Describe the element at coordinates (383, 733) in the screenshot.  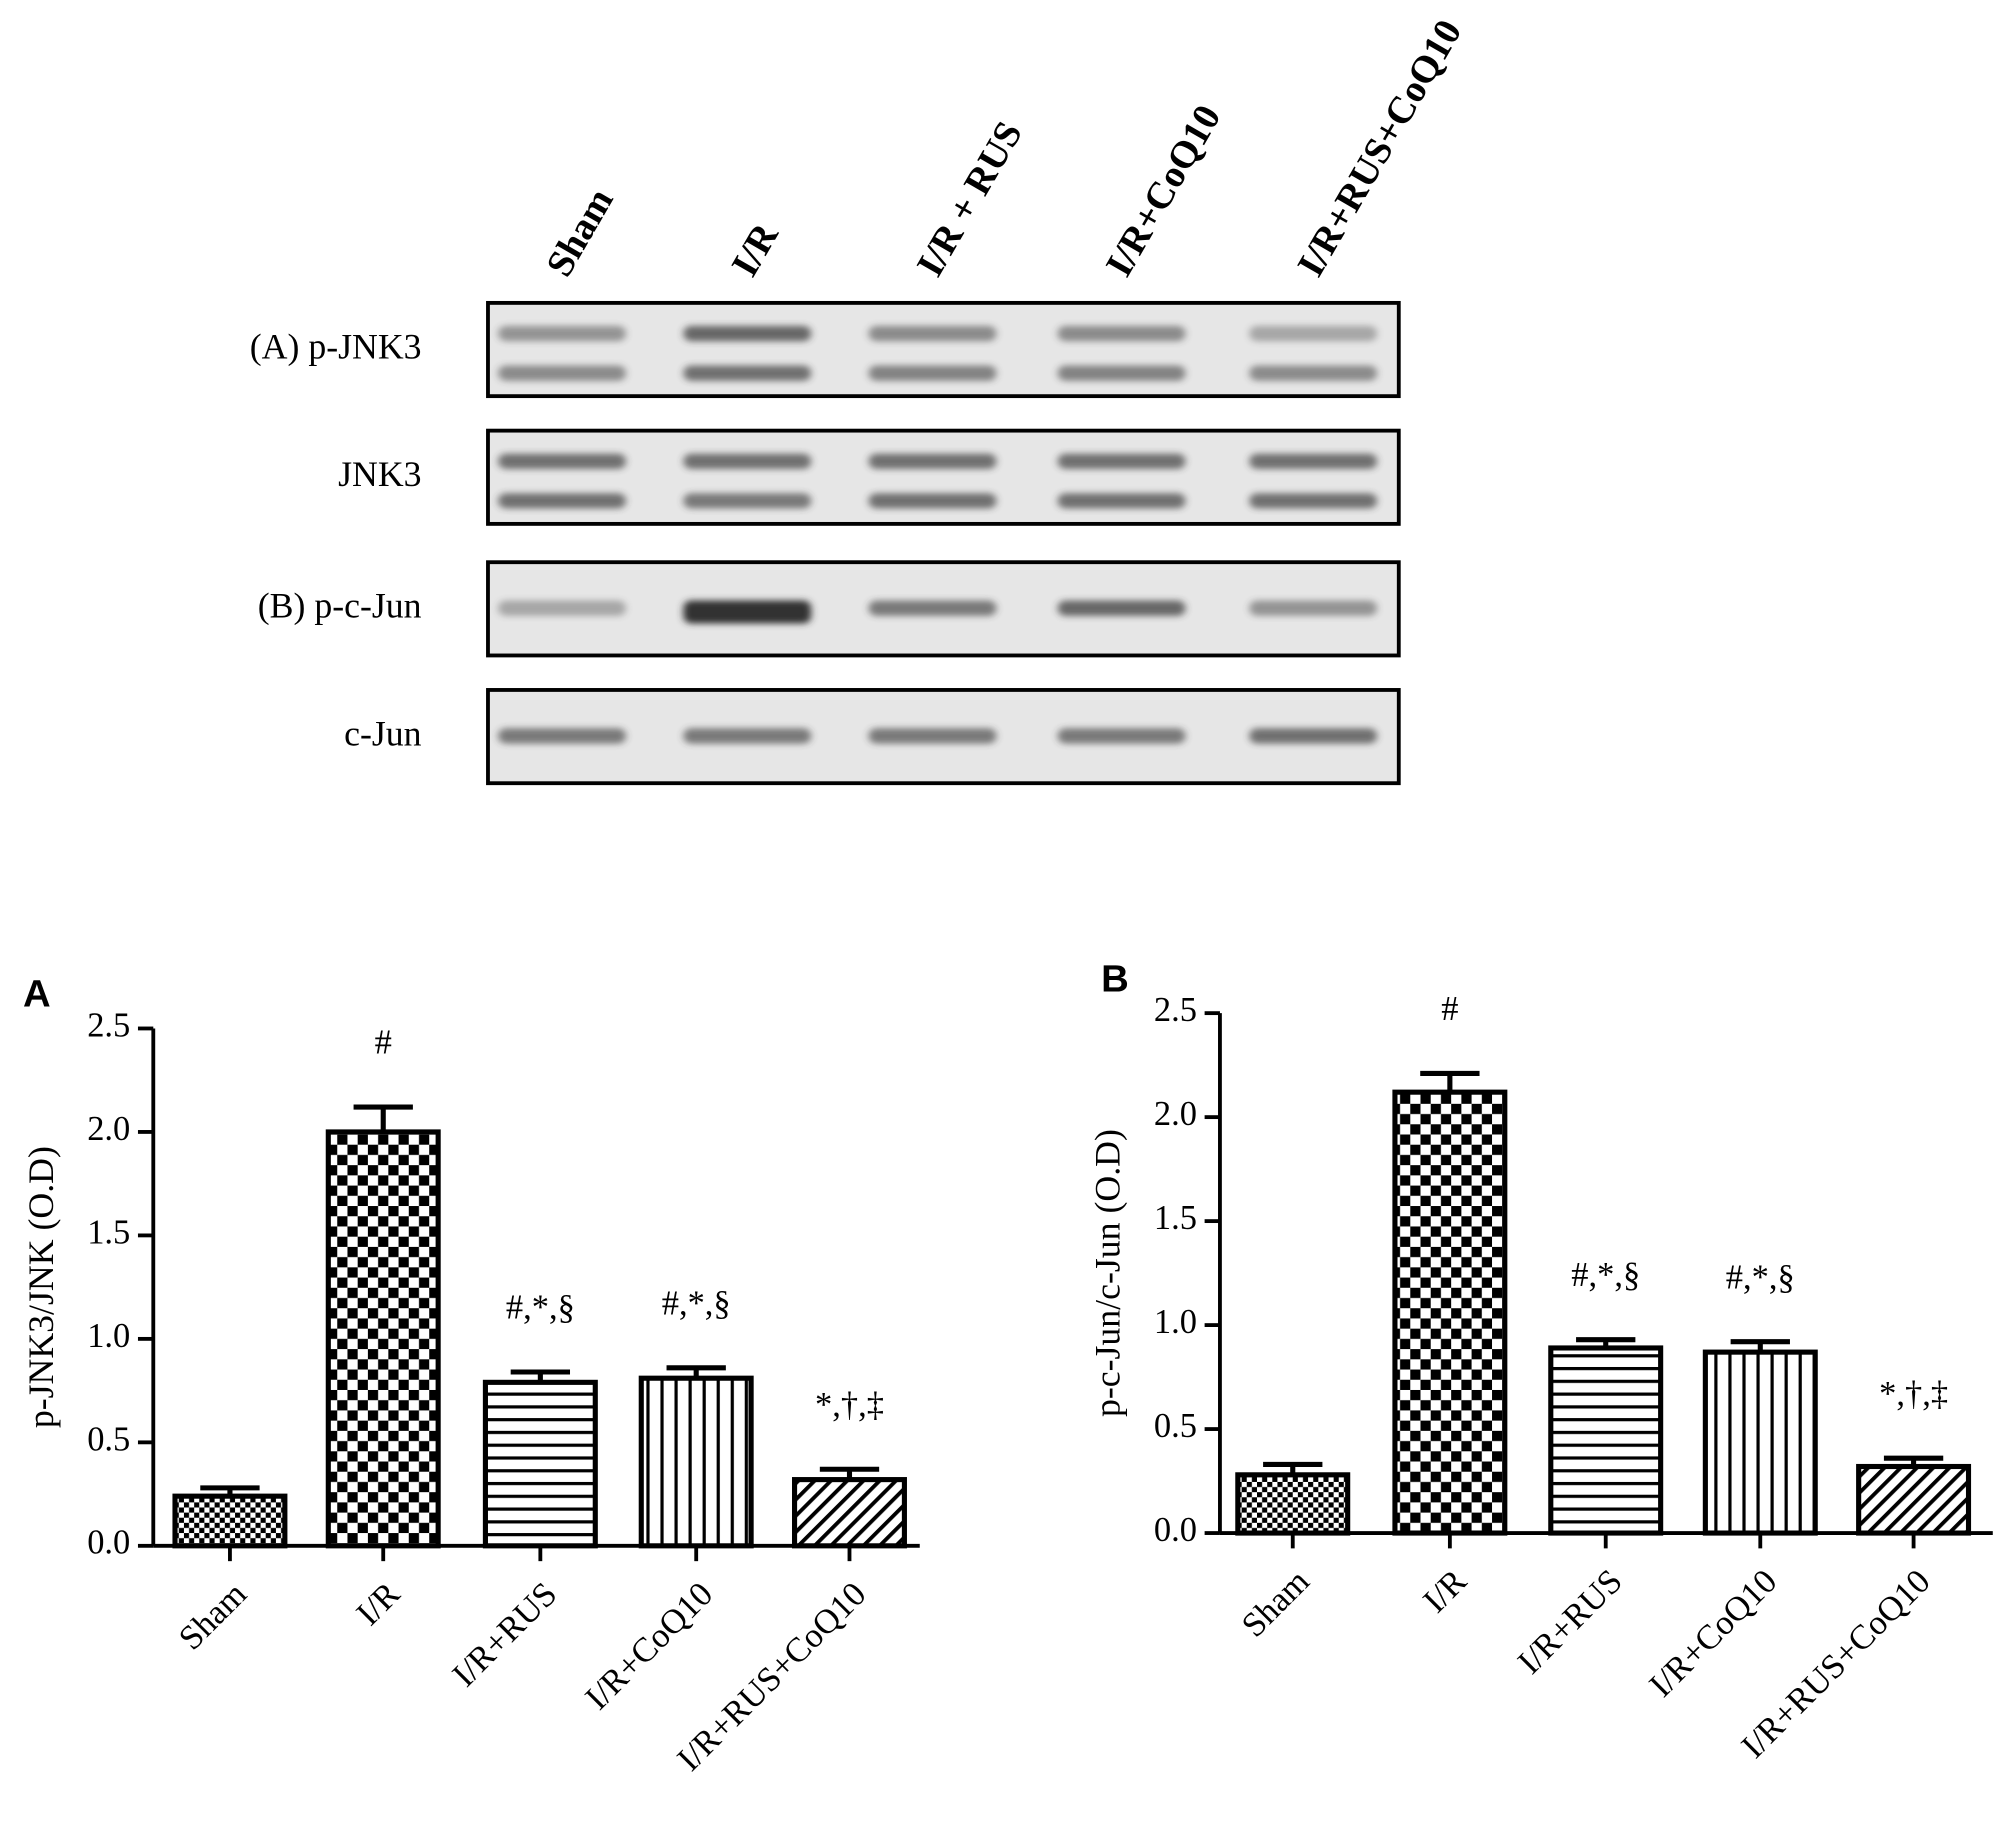
I see `row-label: c-Jun` at that location.